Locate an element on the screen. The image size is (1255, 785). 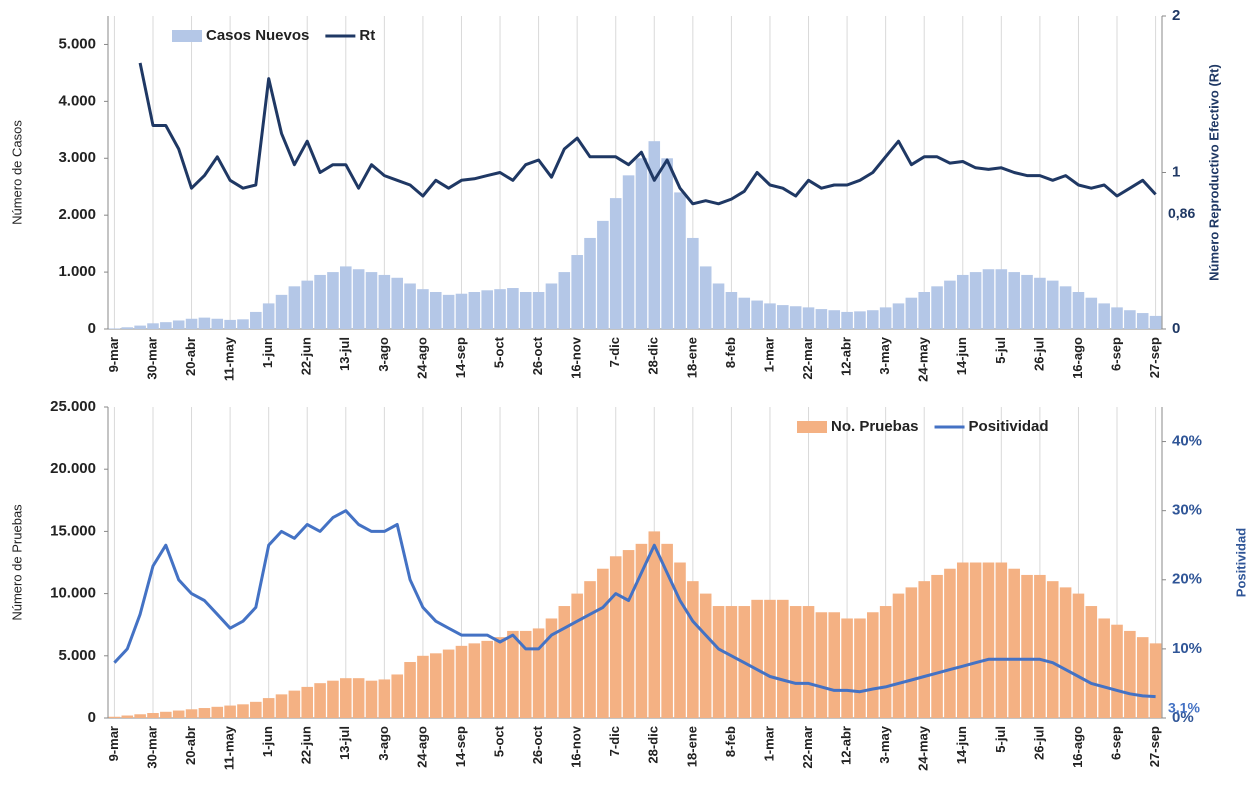
data-label: 0,86 is located at coordinates (1181, 213).